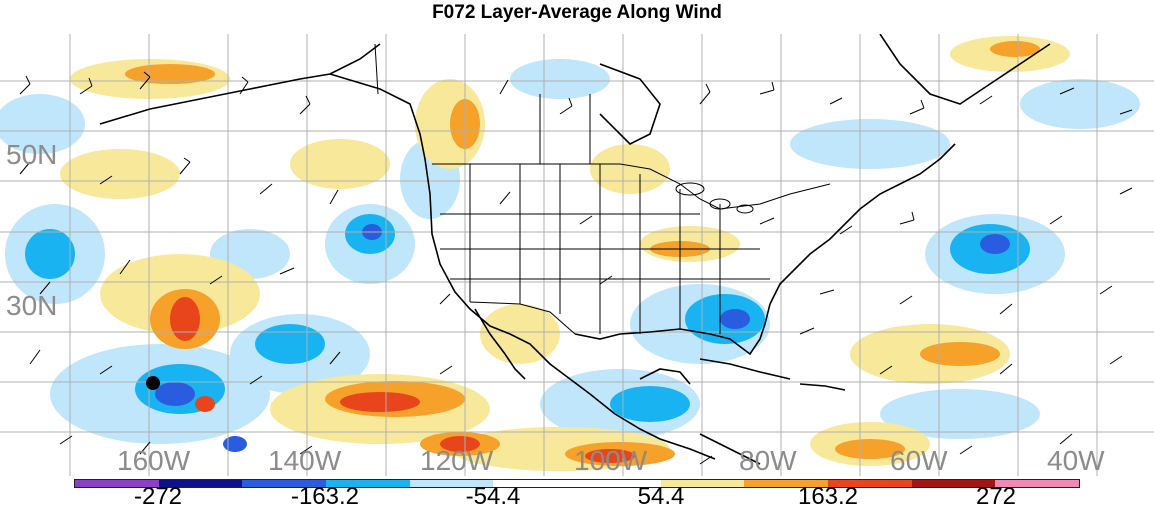  I want to click on colorbar-label: 272, so click(996, 496).